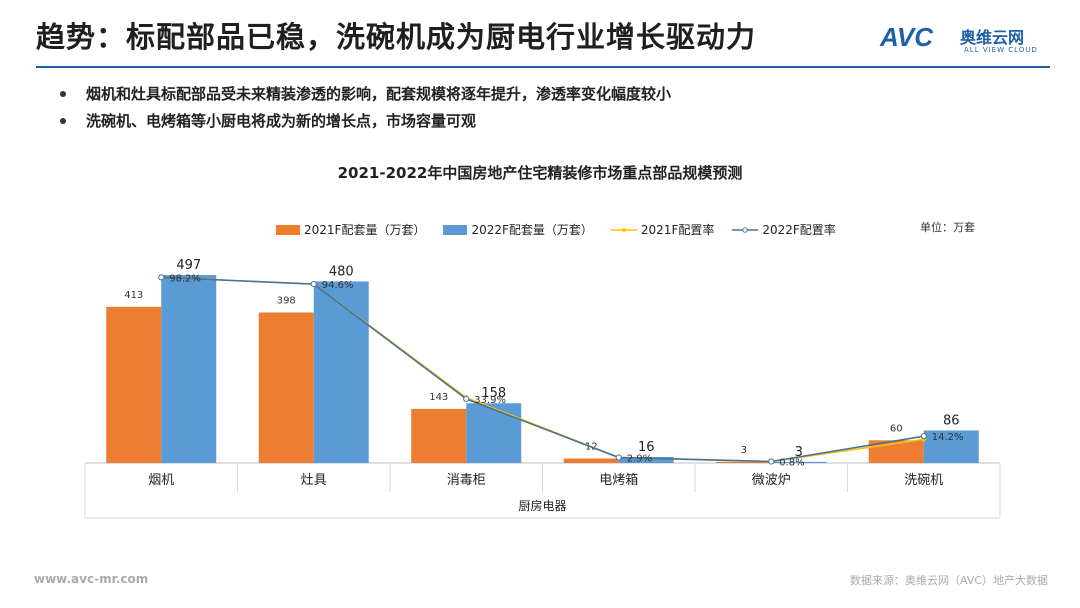 The height and width of the screenshot is (608, 1080). I want to click on legend-swatch-2022-bar, so click(455, 229).